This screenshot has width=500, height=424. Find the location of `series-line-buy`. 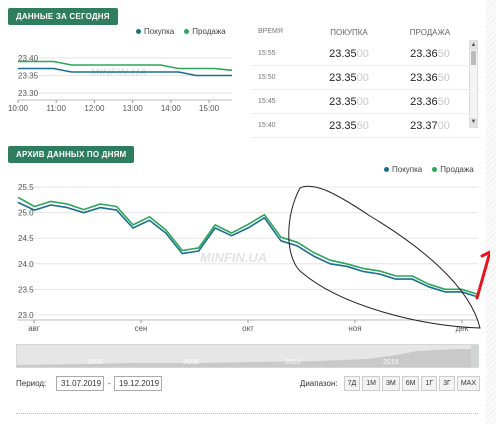

series-line-buy is located at coordinates (125, 72).